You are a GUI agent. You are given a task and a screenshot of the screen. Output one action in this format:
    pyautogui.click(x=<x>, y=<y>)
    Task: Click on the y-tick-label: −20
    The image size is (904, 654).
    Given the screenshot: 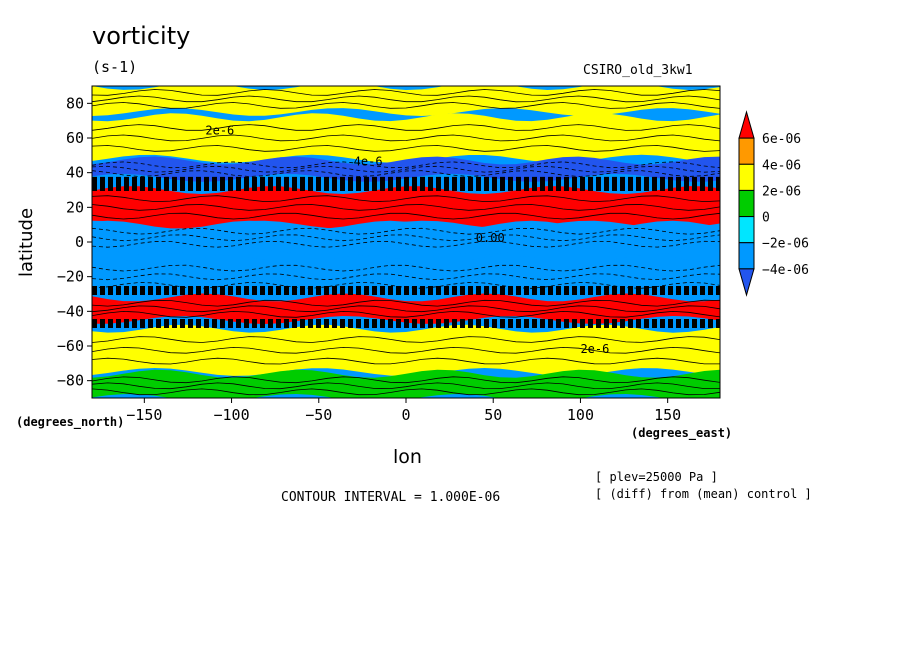 What is the action you would take?
    pyautogui.click(x=70, y=277)
    